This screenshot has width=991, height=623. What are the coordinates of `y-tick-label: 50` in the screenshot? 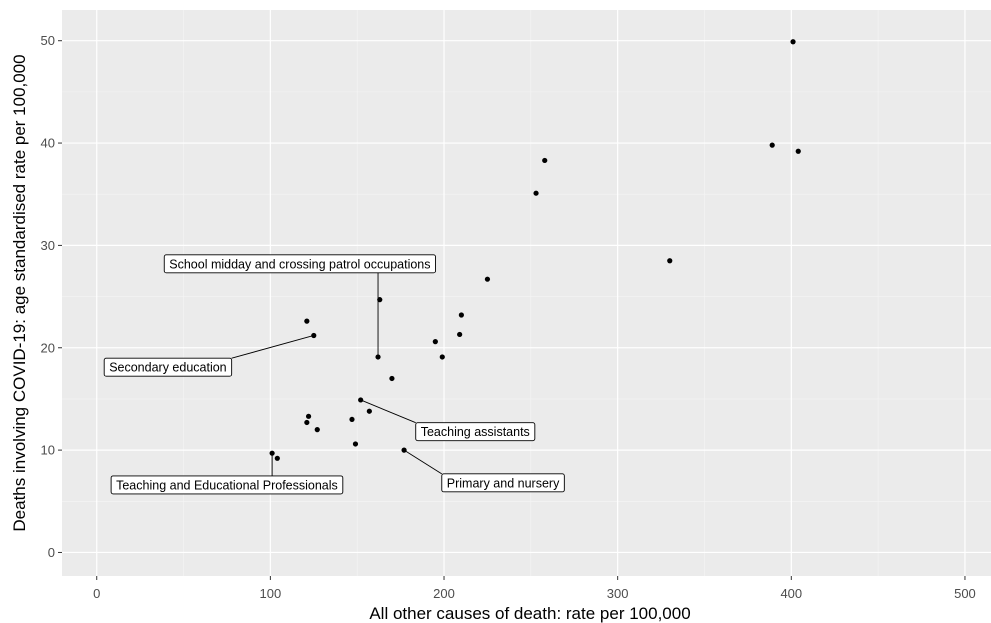 It's located at (48, 40).